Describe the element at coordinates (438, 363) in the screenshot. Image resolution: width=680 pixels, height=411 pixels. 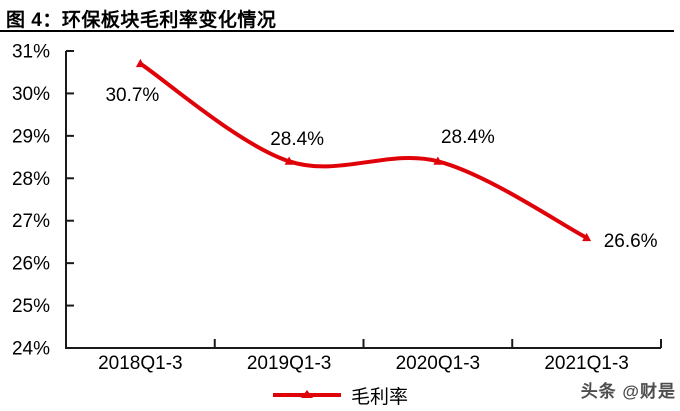
I see `x-axis-label: 2020Q1-3` at that location.